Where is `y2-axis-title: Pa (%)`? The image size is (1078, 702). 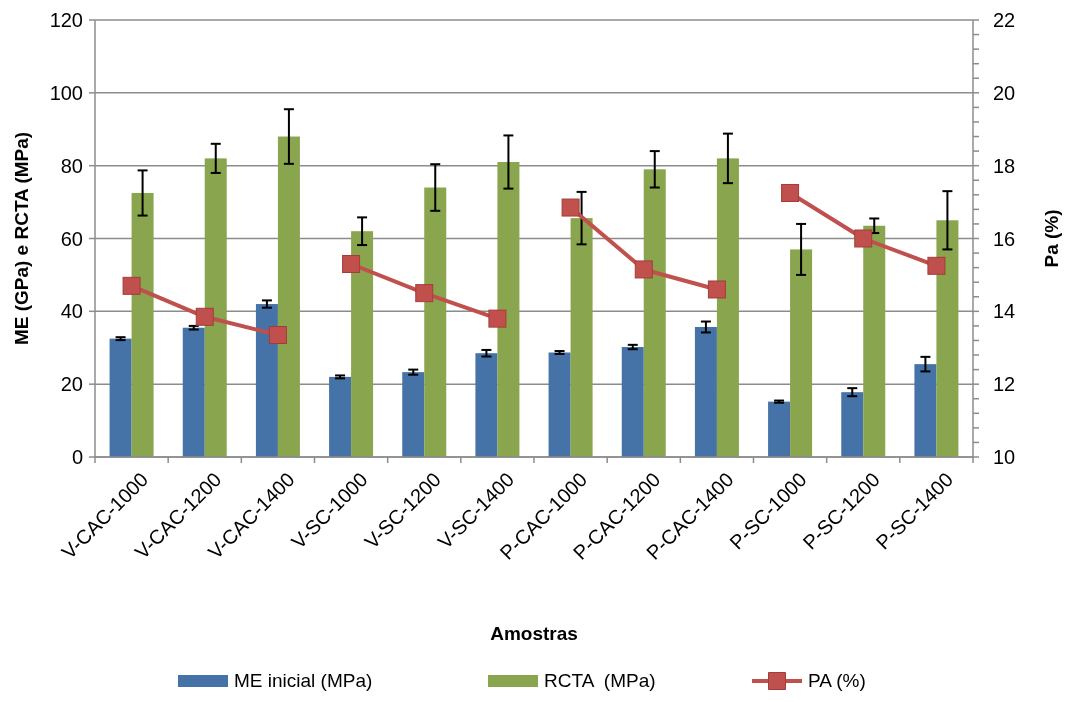
y2-axis-title: Pa (%) is located at coordinates (1051, 238).